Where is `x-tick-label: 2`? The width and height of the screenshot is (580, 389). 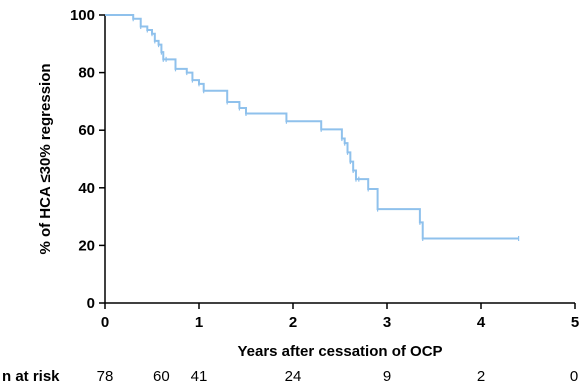 x-tick-label: 2 is located at coordinates (293, 322).